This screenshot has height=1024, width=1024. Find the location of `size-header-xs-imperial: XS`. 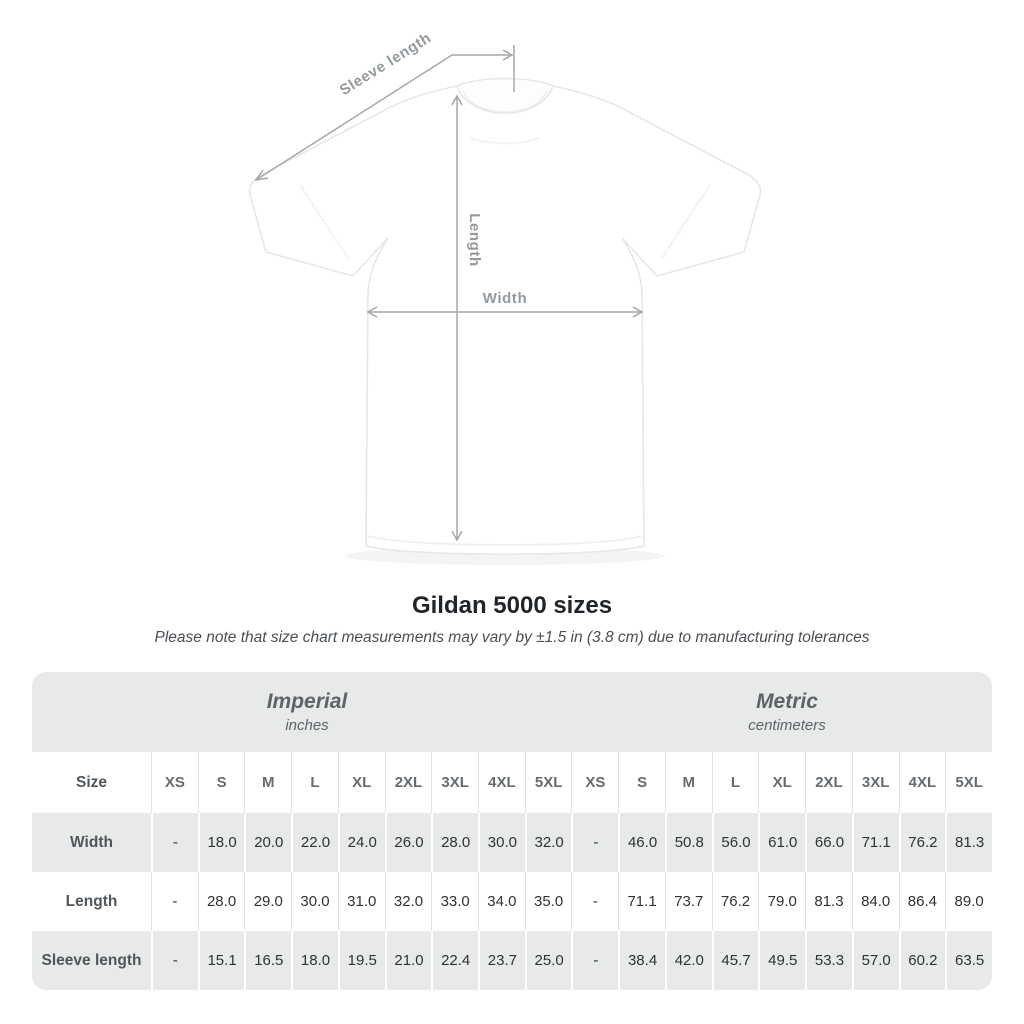

size-header-xs-imperial: XS is located at coordinates (174, 782).